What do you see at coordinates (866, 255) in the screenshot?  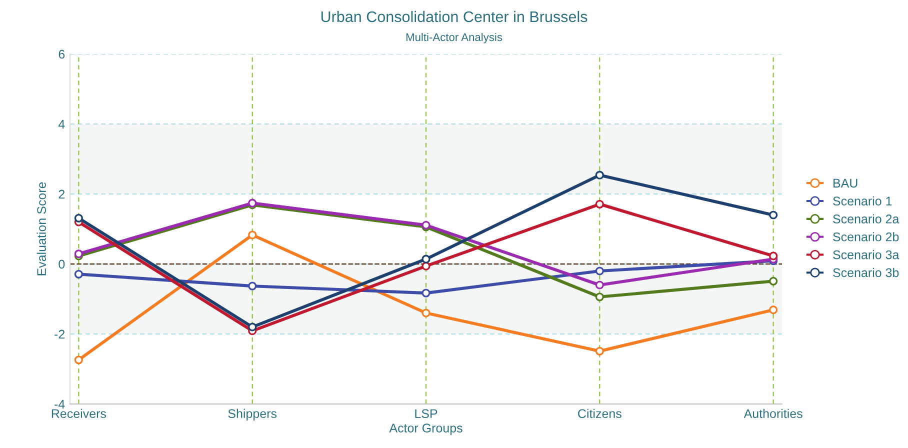 I see `legend-label: Scenario 3a` at bounding box center [866, 255].